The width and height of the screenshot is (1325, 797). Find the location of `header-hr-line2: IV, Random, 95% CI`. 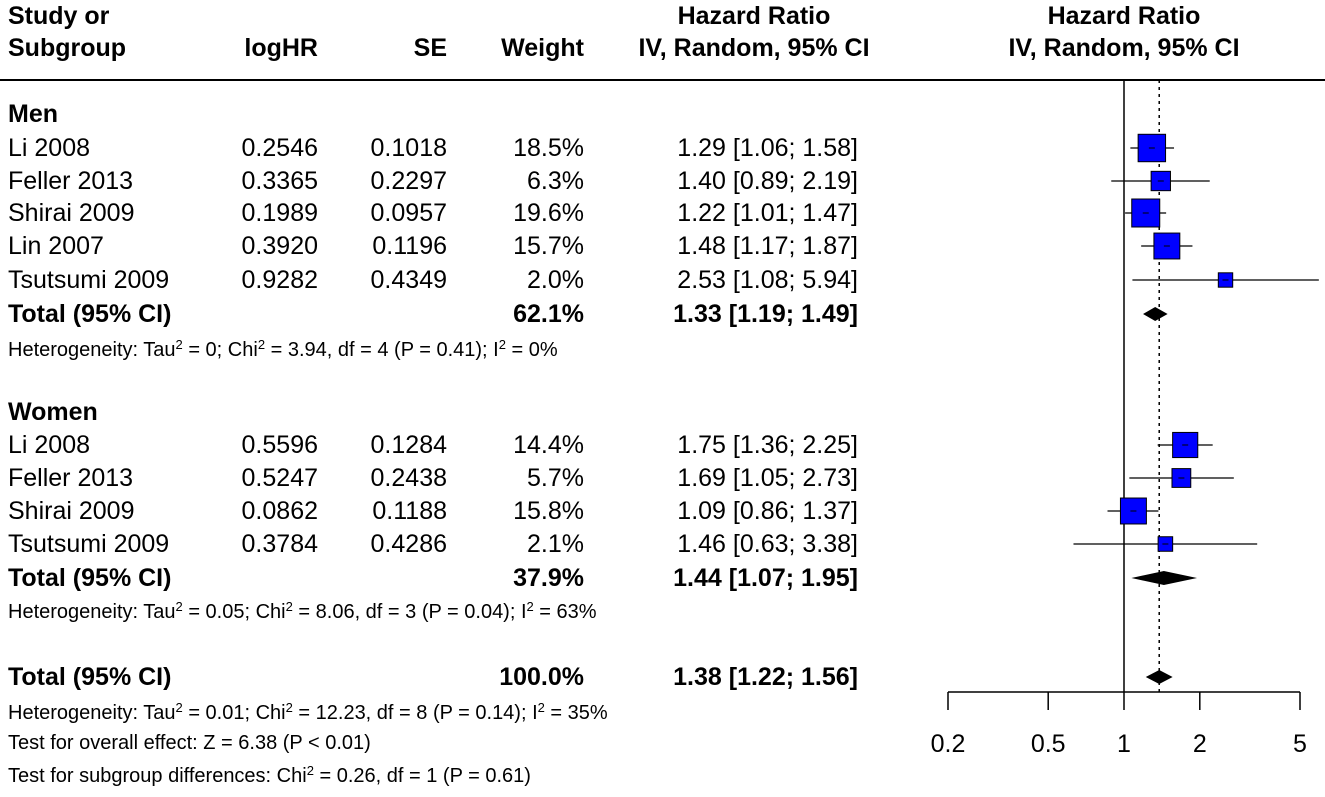

header-hr-line2: IV, Random, 95% CI is located at coordinates (754, 48).